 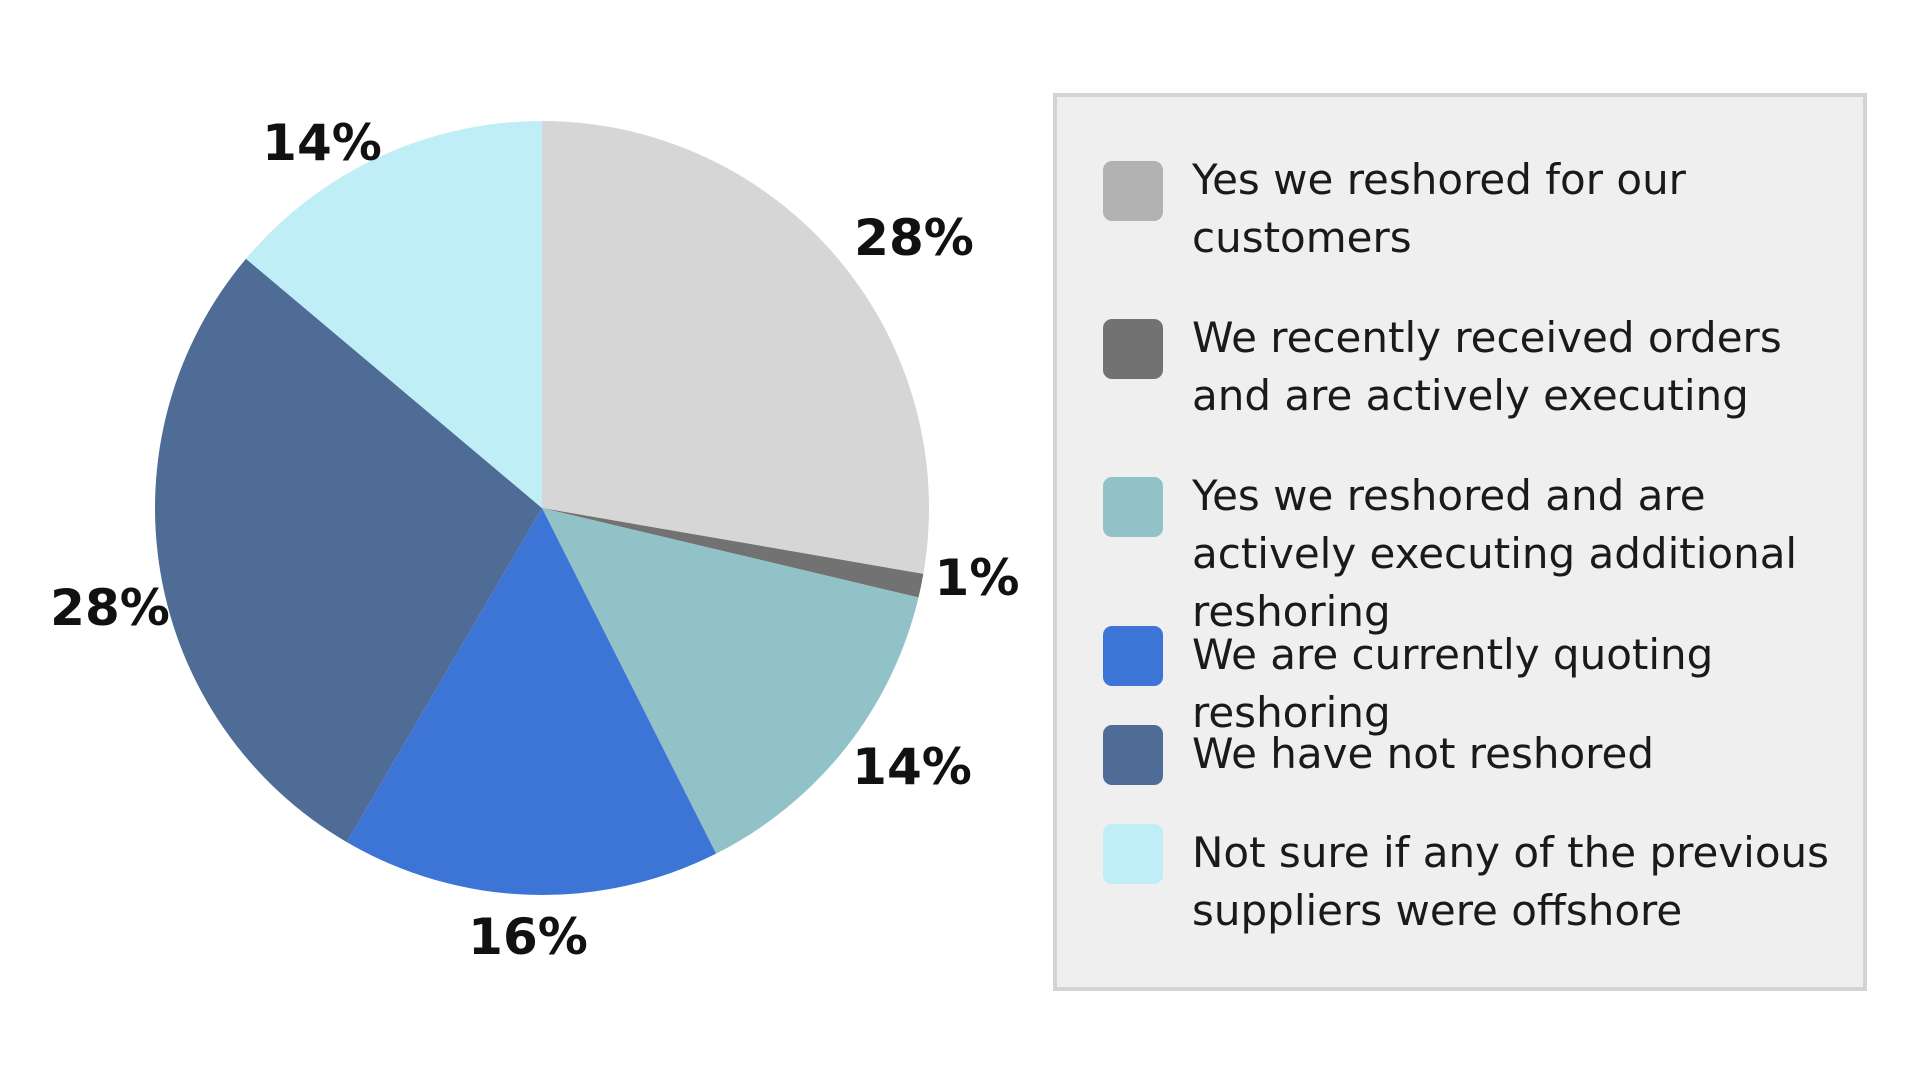 What do you see at coordinates (735, 347) in the screenshot?
I see `slice-reshored-for-customers` at bounding box center [735, 347].